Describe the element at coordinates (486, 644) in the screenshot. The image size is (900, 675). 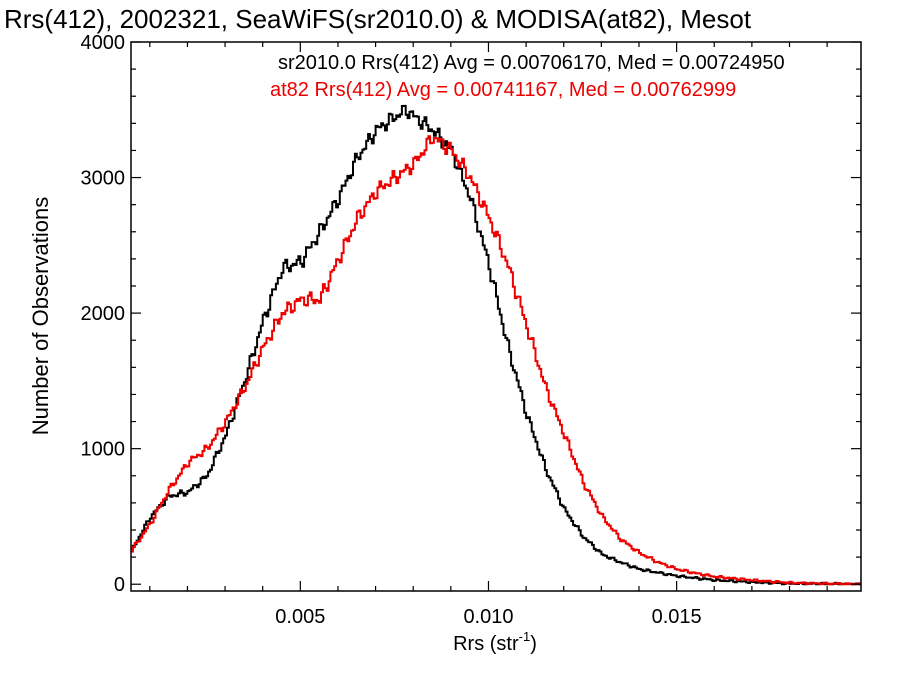
I see `x-axis-label-main: Rrs (str` at that location.